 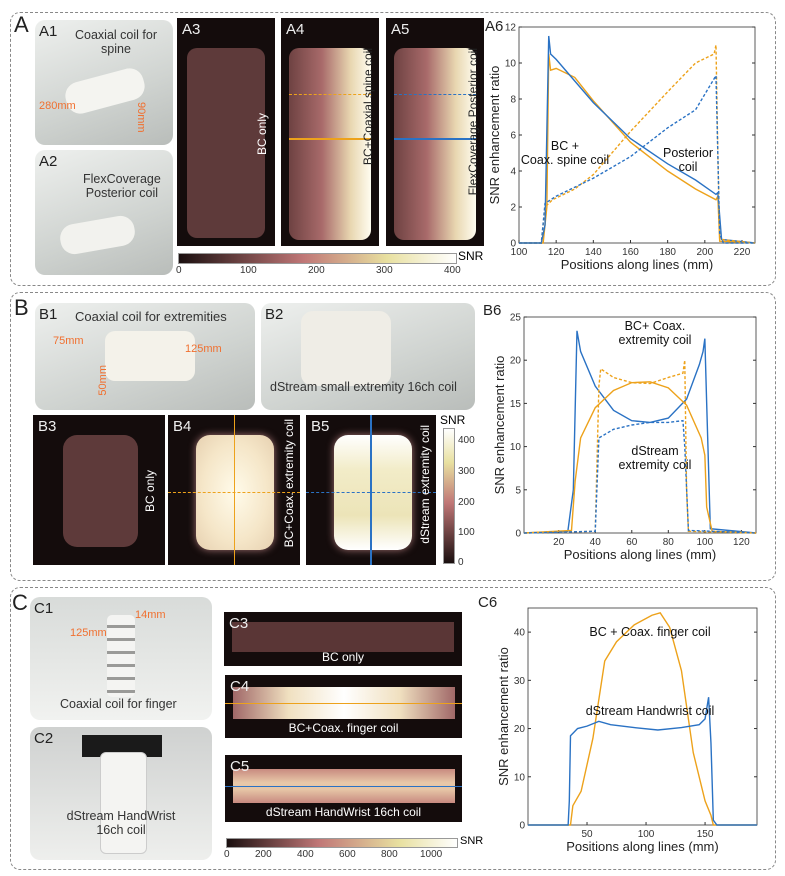 What do you see at coordinates (203, 349) in the screenshot?
I see `dimension-label: 125mm` at bounding box center [203, 349].